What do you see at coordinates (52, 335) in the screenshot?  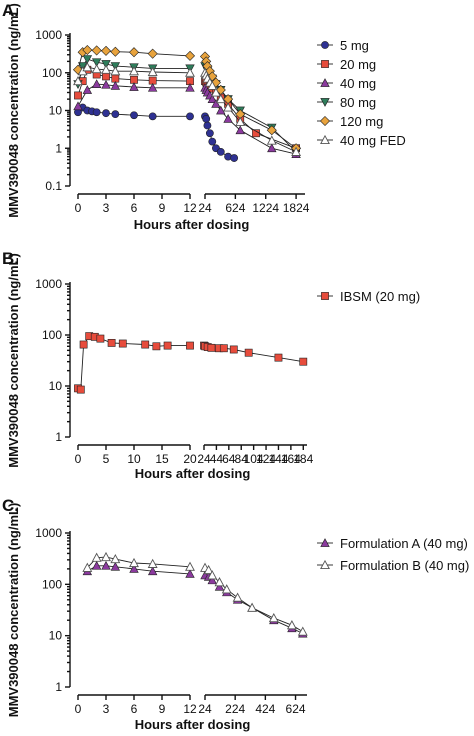 I see `y-tick-label: 100` at bounding box center [52, 335].